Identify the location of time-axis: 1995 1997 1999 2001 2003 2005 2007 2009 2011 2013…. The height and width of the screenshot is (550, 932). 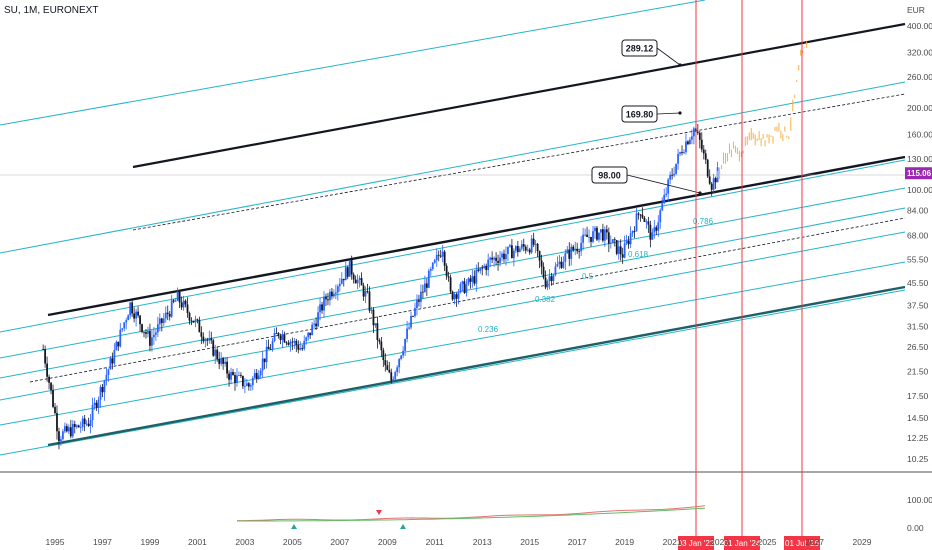
(459, 542).